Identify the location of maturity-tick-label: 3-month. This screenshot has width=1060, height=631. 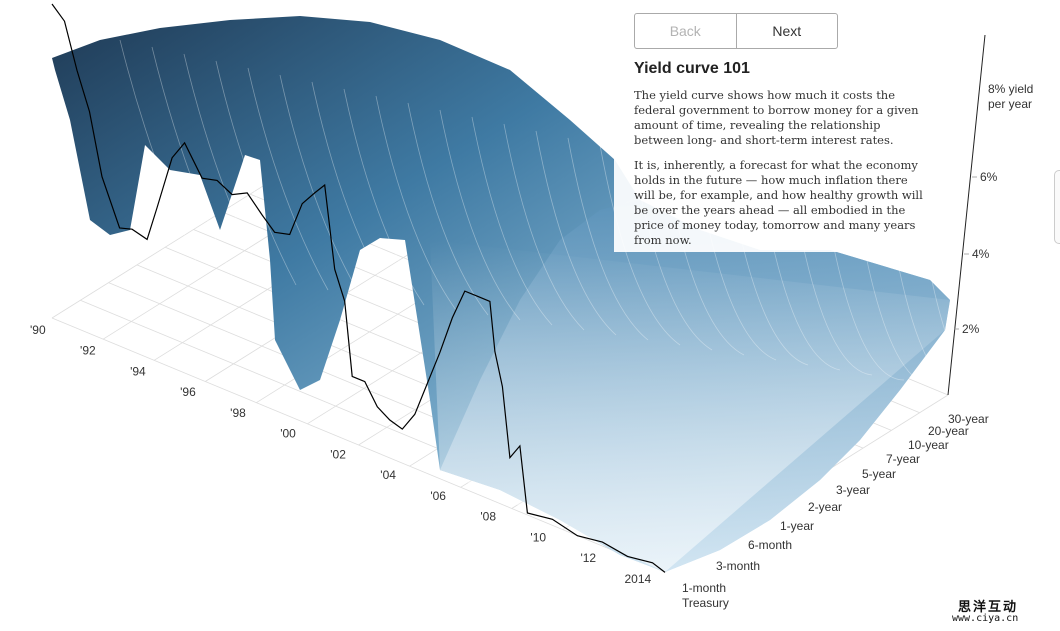
(738, 566).